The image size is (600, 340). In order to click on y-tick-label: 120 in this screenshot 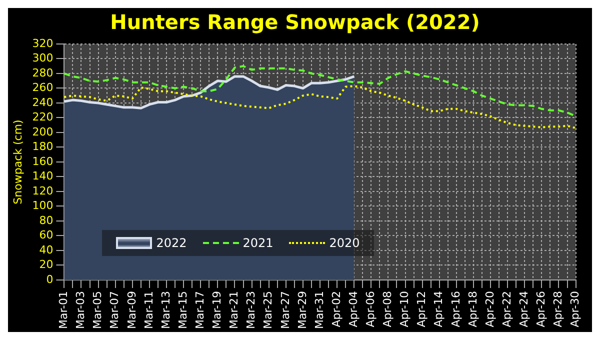, I will do `click(43, 191)`.